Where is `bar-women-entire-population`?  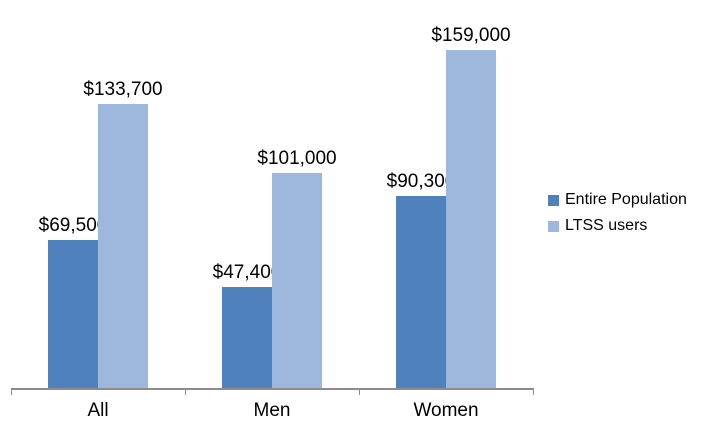 bar-women-entire-population is located at coordinates (421, 292).